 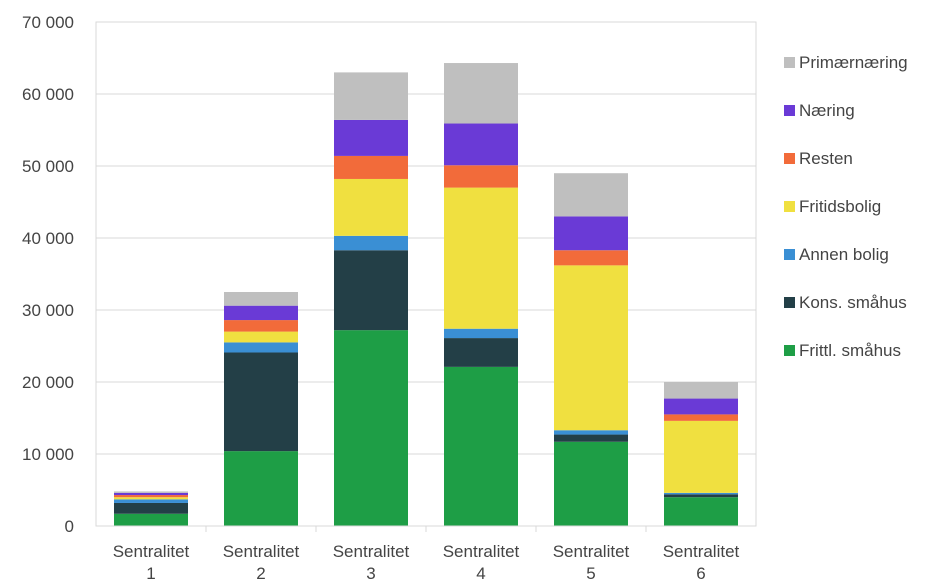 What do you see at coordinates (840, 206) in the screenshot?
I see `legend-label: Fritidsbolig` at bounding box center [840, 206].